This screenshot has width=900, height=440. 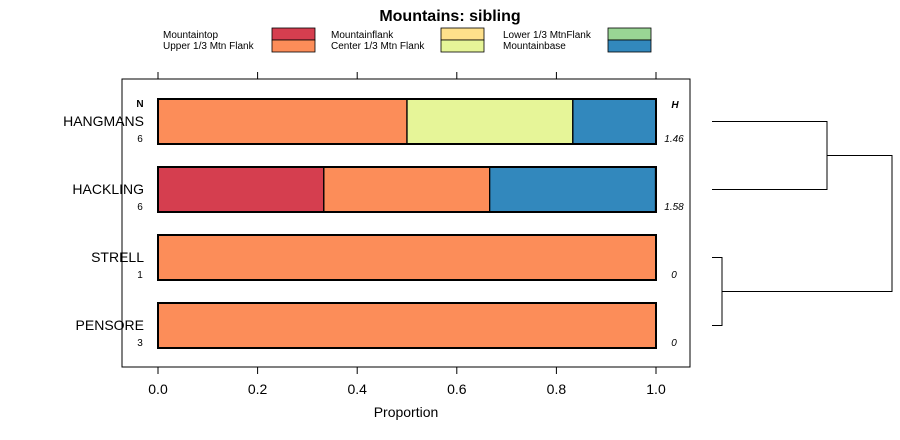 What do you see at coordinates (674, 275) in the screenshot?
I see `h-value-strell: 0` at bounding box center [674, 275].